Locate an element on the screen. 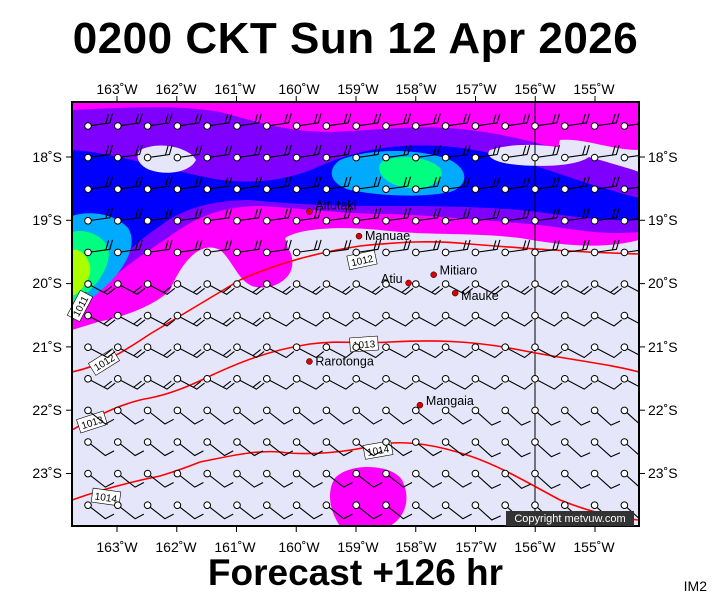 This screenshot has height=600, width=711. lat-labels-right: 18˚S 19˚S 20˚S 21˚S 22˚S 23˚S is located at coordinates (663, 315).